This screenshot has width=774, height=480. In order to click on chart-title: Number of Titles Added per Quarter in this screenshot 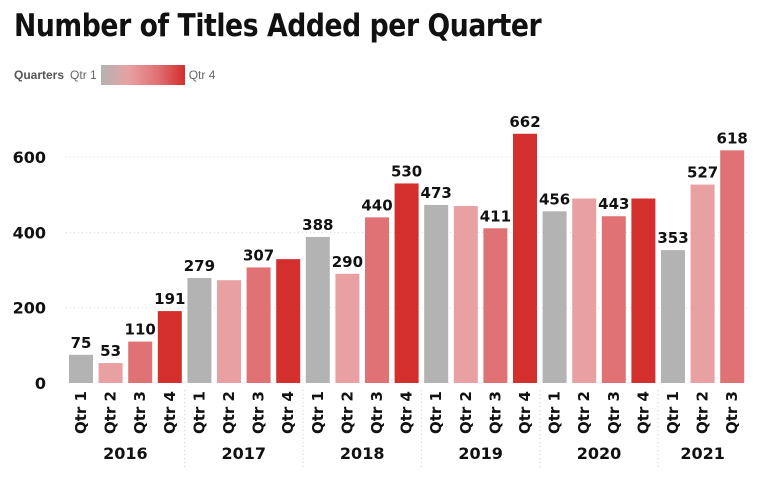, I will do `click(278, 26)`.